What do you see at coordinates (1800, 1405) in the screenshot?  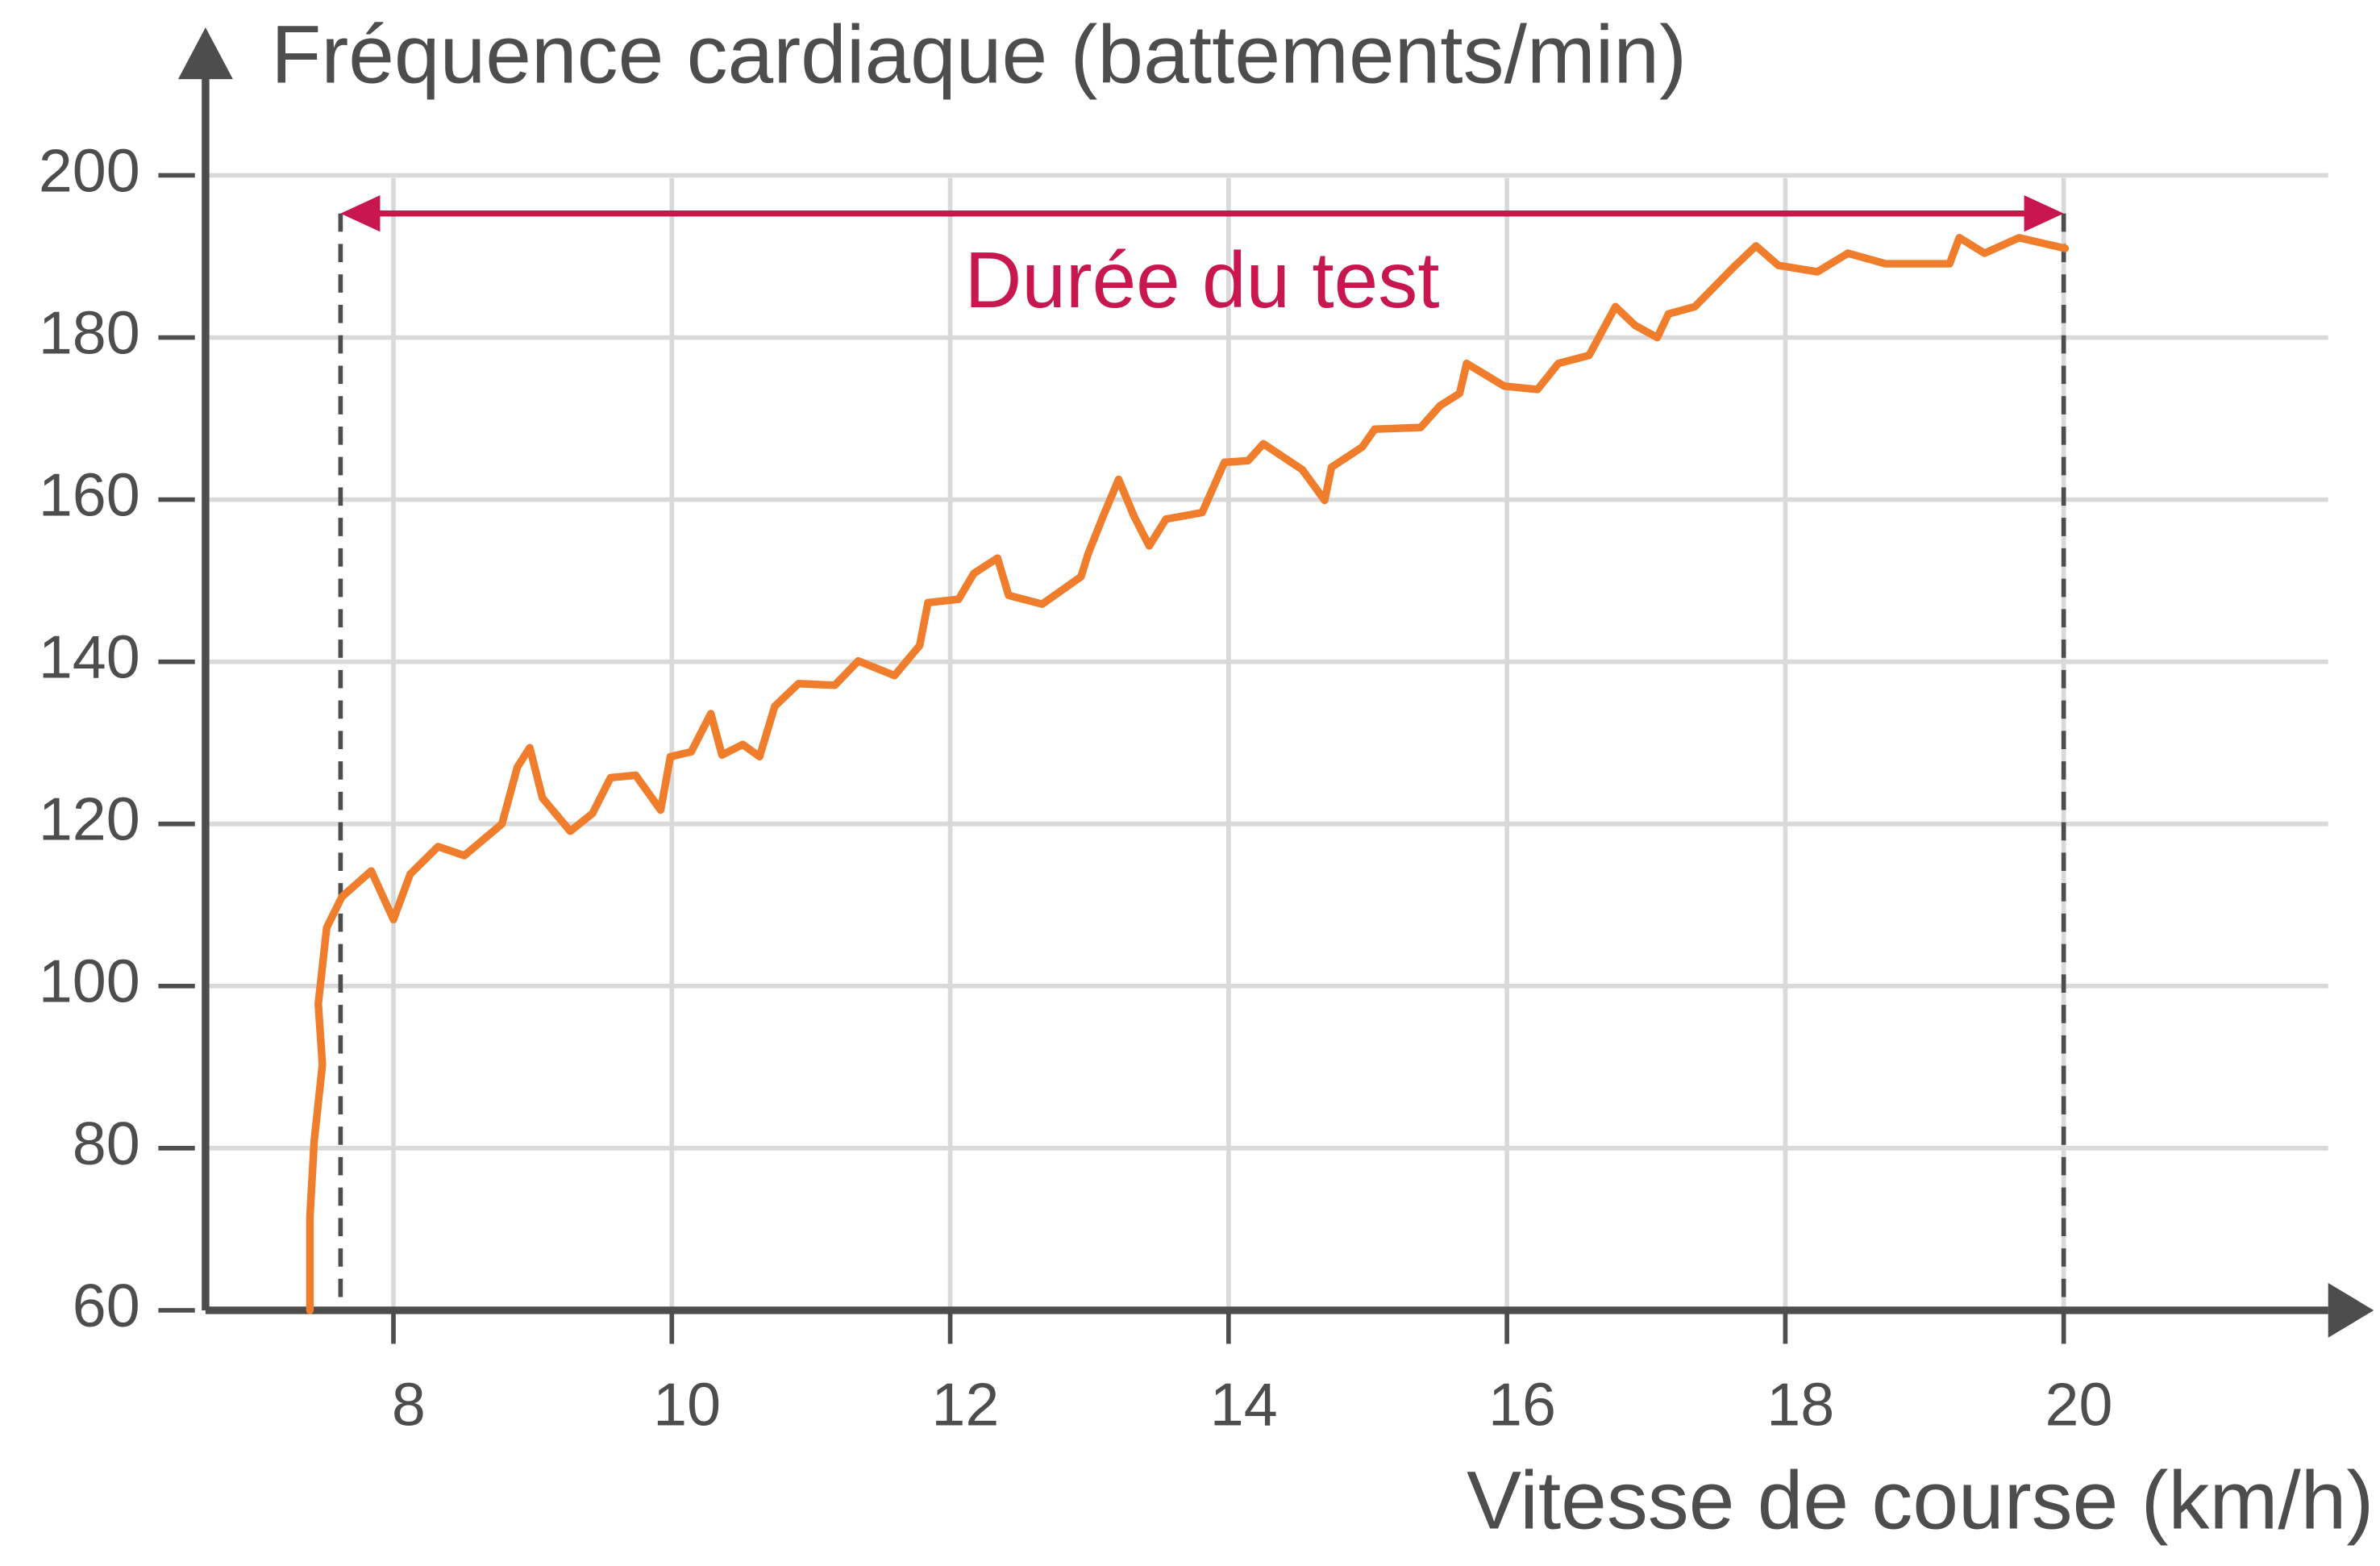 I see `x-tick-label: 18` at bounding box center [1800, 1405].